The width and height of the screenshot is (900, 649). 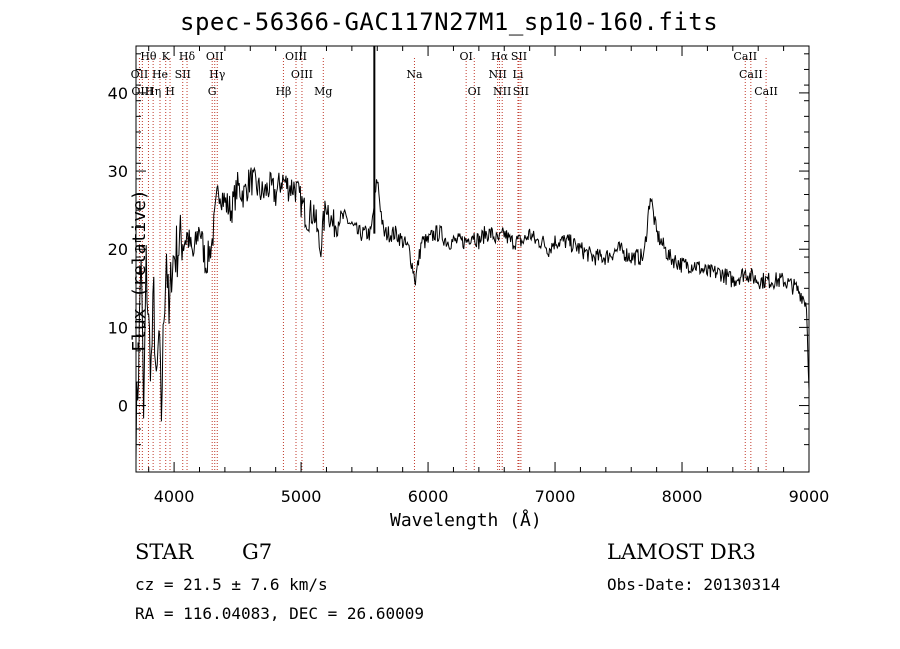 I want to click on y-tick-label: 40, so click(x=118, y=93).